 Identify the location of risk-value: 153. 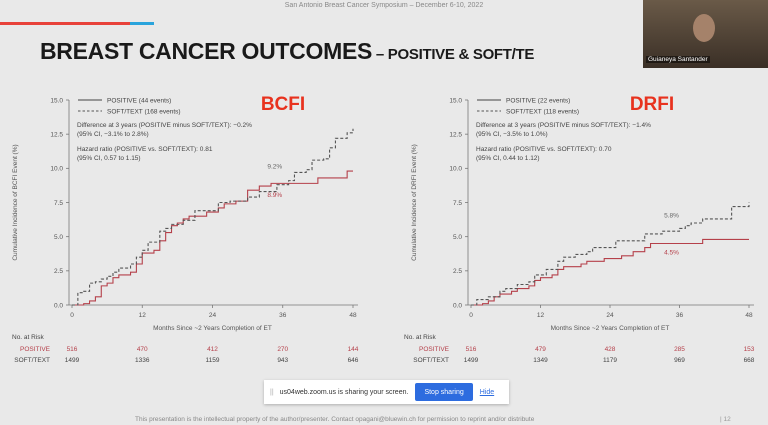
(749, 349).